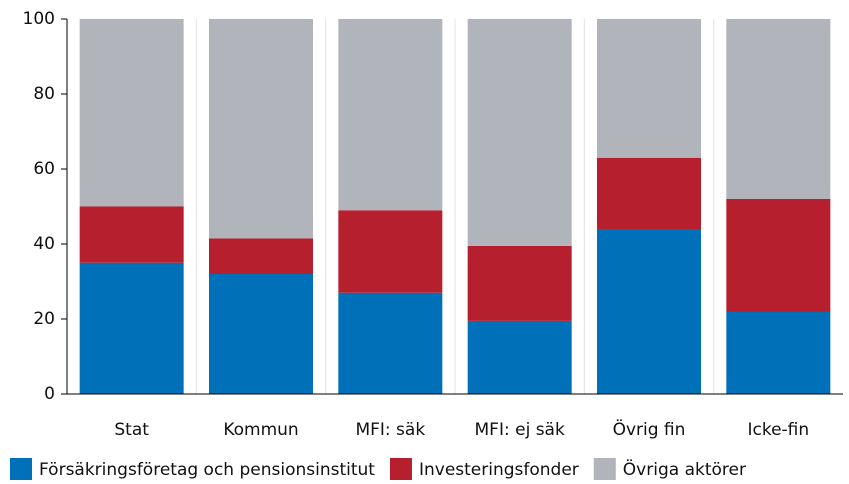 This screenshot has height=484, width=849. What do you see at coordinates (49, 394) in the screenshot?
I see `y-tick-label: 0` at bounding box center [49, 394].